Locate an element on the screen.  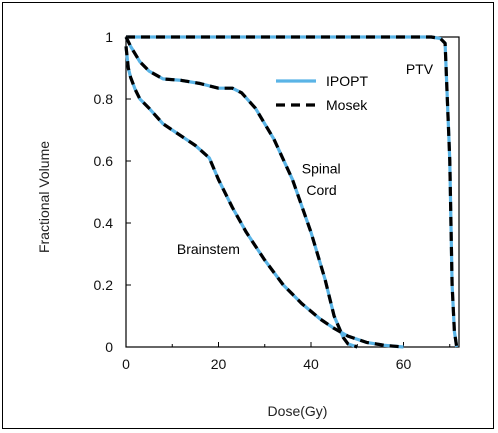
y-tick-label: 1 is located at coordinates (109, 37).